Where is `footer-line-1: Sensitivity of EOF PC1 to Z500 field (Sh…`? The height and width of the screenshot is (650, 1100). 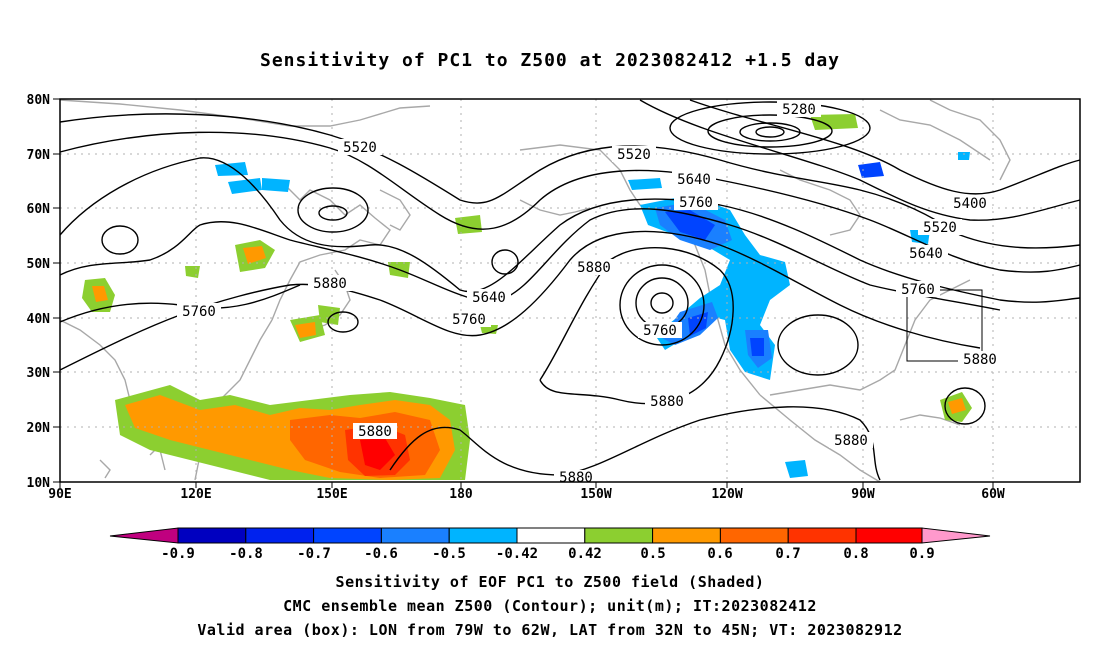 footer-line-1: Sensitivity of EOF PC1 to Z500 field (Sh… is located at coordinates (550, 582).